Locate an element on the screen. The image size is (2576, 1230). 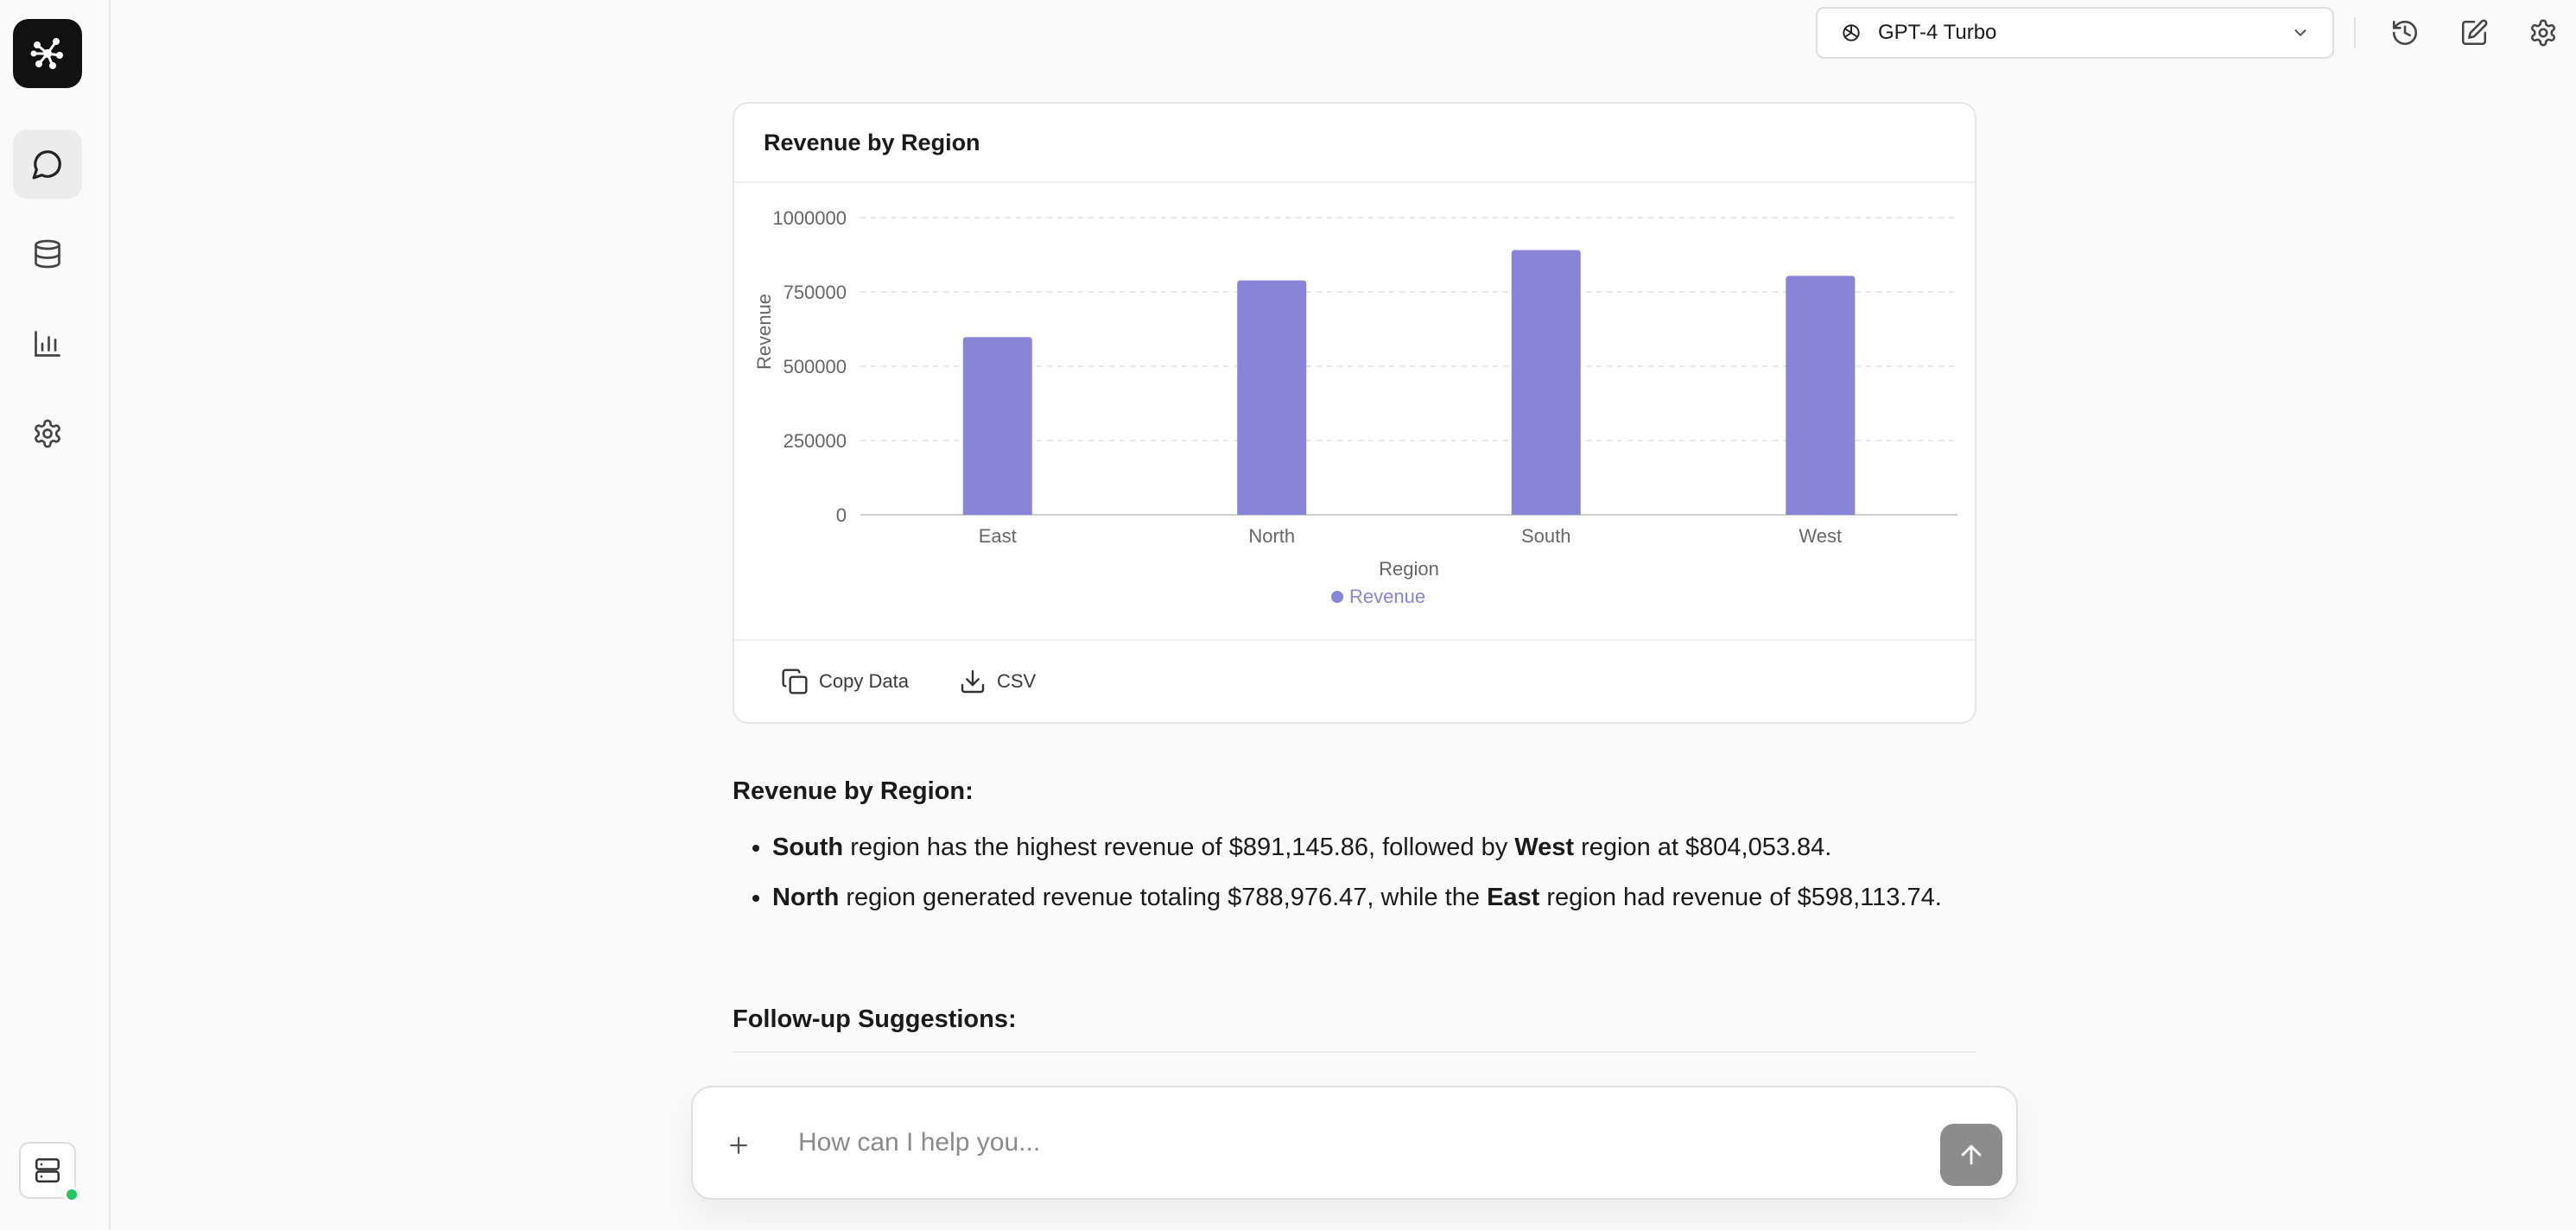
model-selector: GPT-4 Turbo is located at coordinates (2075, 33).